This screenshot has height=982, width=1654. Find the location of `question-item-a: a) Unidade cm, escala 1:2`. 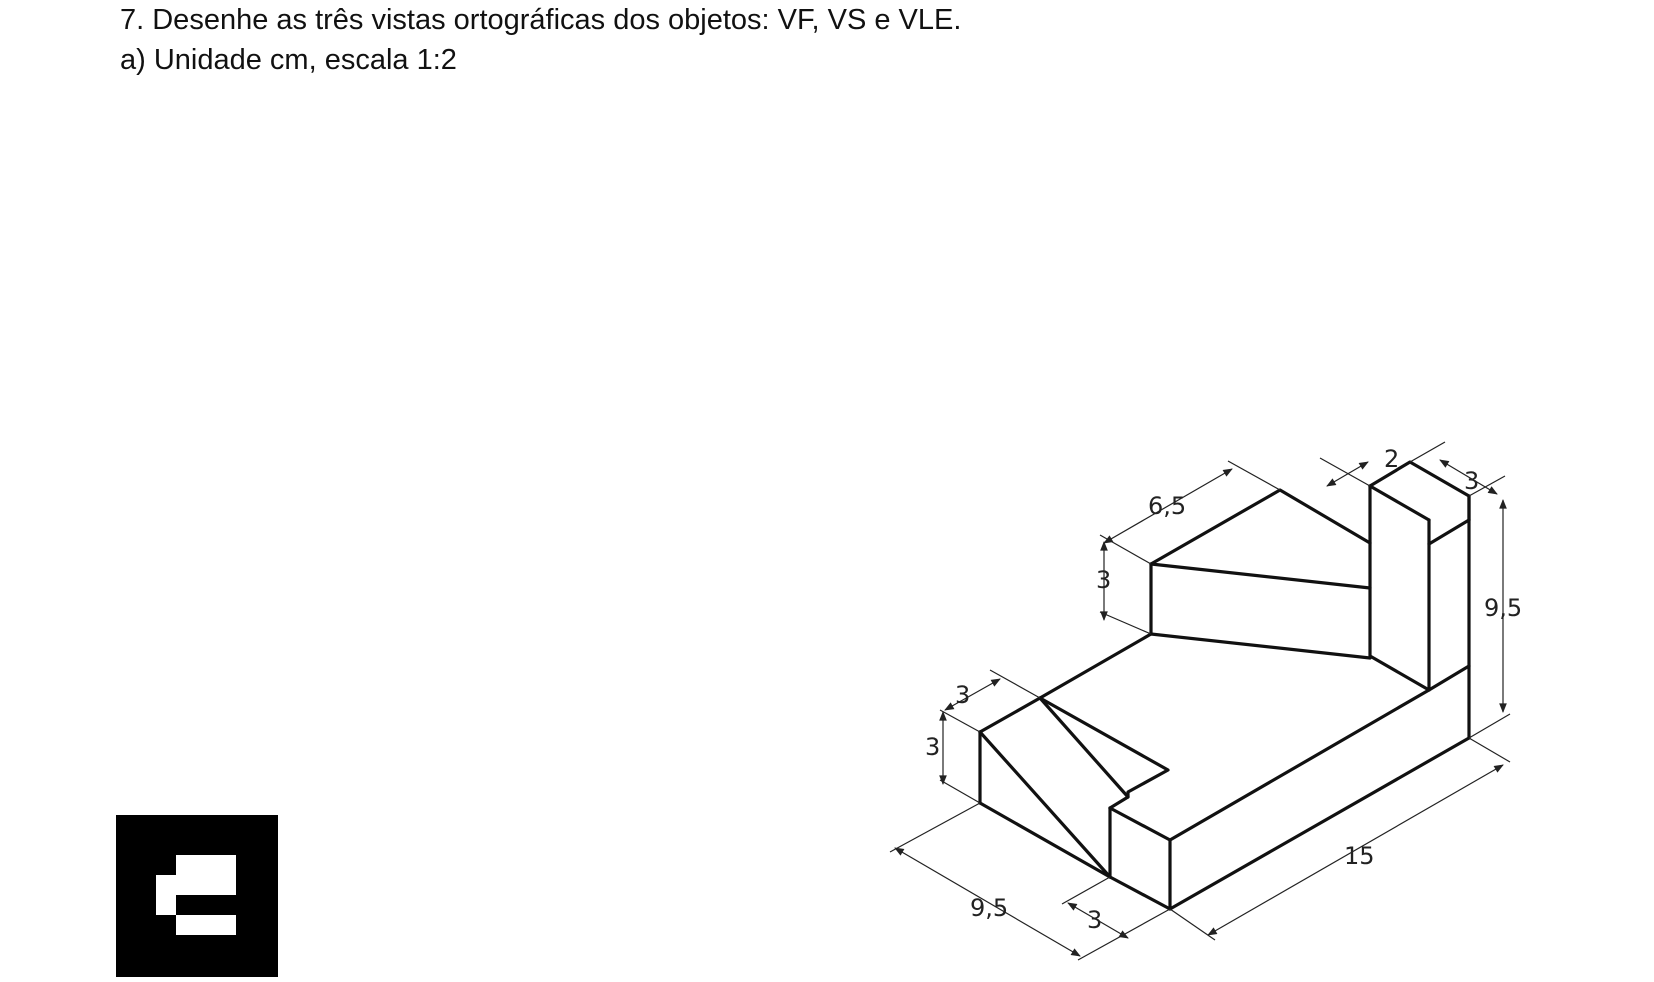

question-item-a: a) Unidade cm, escala 1:2 is located at coordinates (288, 60).